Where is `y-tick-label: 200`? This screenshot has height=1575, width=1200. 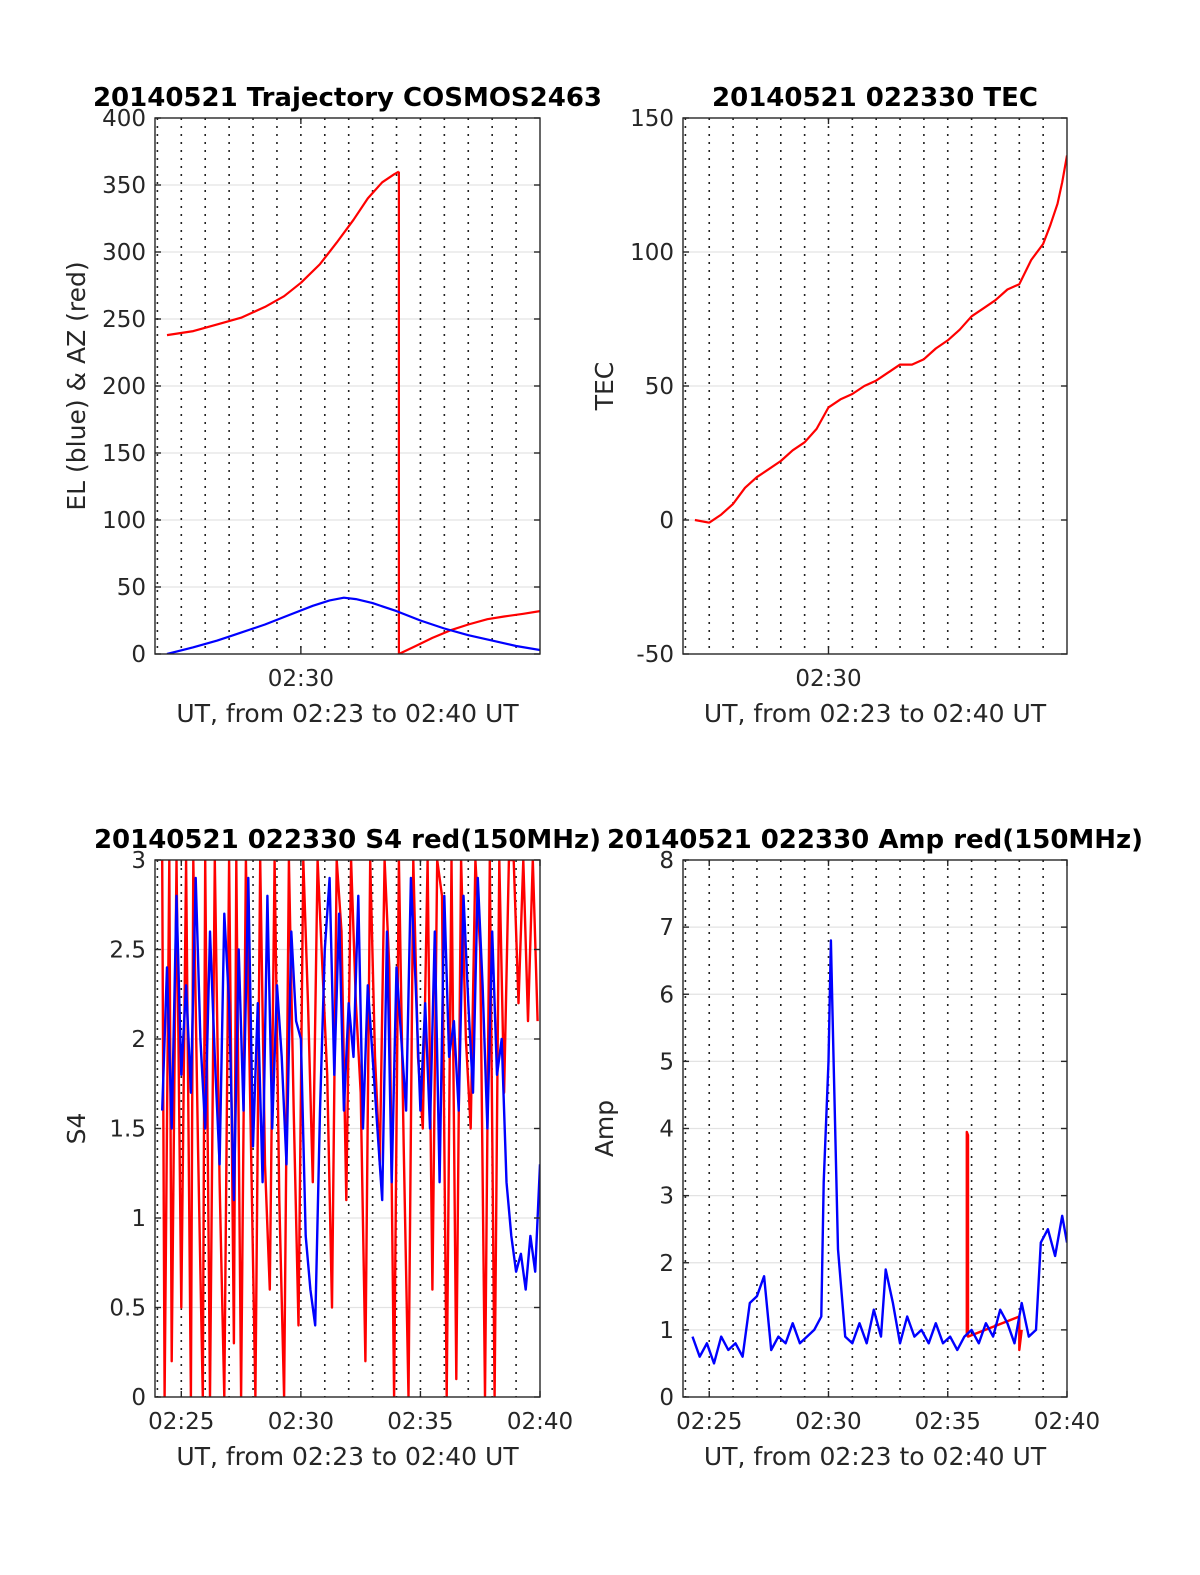 y-tick-label: 200 is located at coordinates (124, 387).